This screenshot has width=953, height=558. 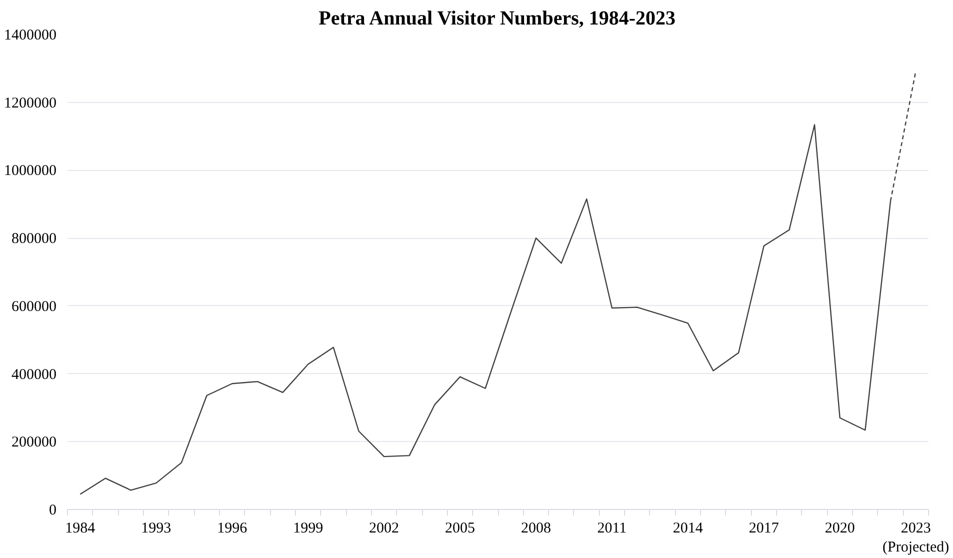 What do you see at coordinates (384, 528) in the screenshot?
I see `x-tick-label: 2002` at bounding box center [384, 528].